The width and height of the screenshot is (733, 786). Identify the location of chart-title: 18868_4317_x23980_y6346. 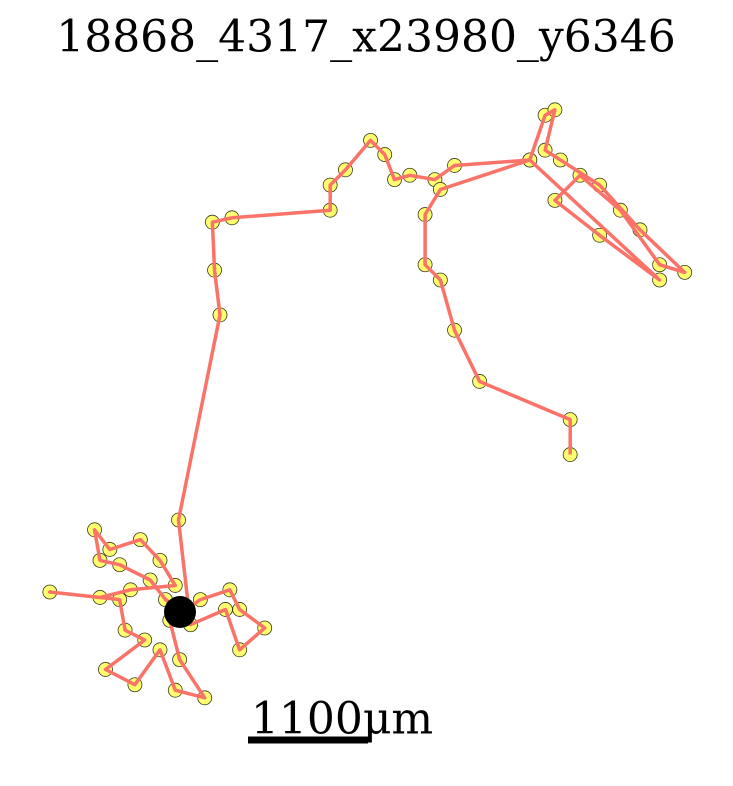
(366, 37).